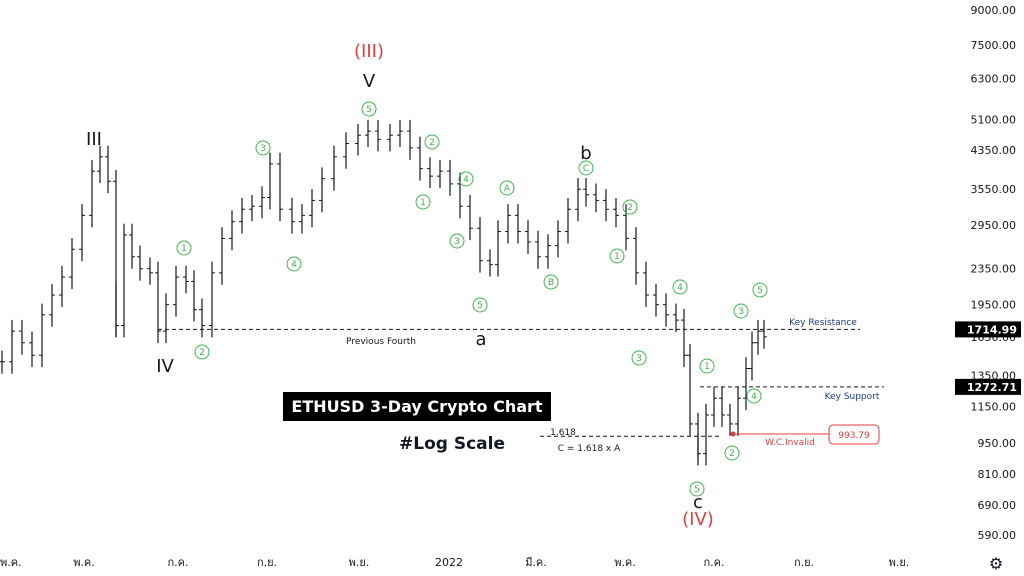 This screenshot has height=576, width=1024. Describe the element at coordinates (563, 433) in the screenshot. I see `fib-ratio-label: 1.618` at that location.